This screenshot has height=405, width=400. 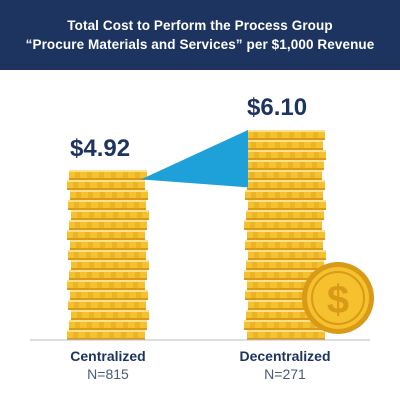 I want to click on category-label-centralized: Centralized, so click(x=108, y=356).